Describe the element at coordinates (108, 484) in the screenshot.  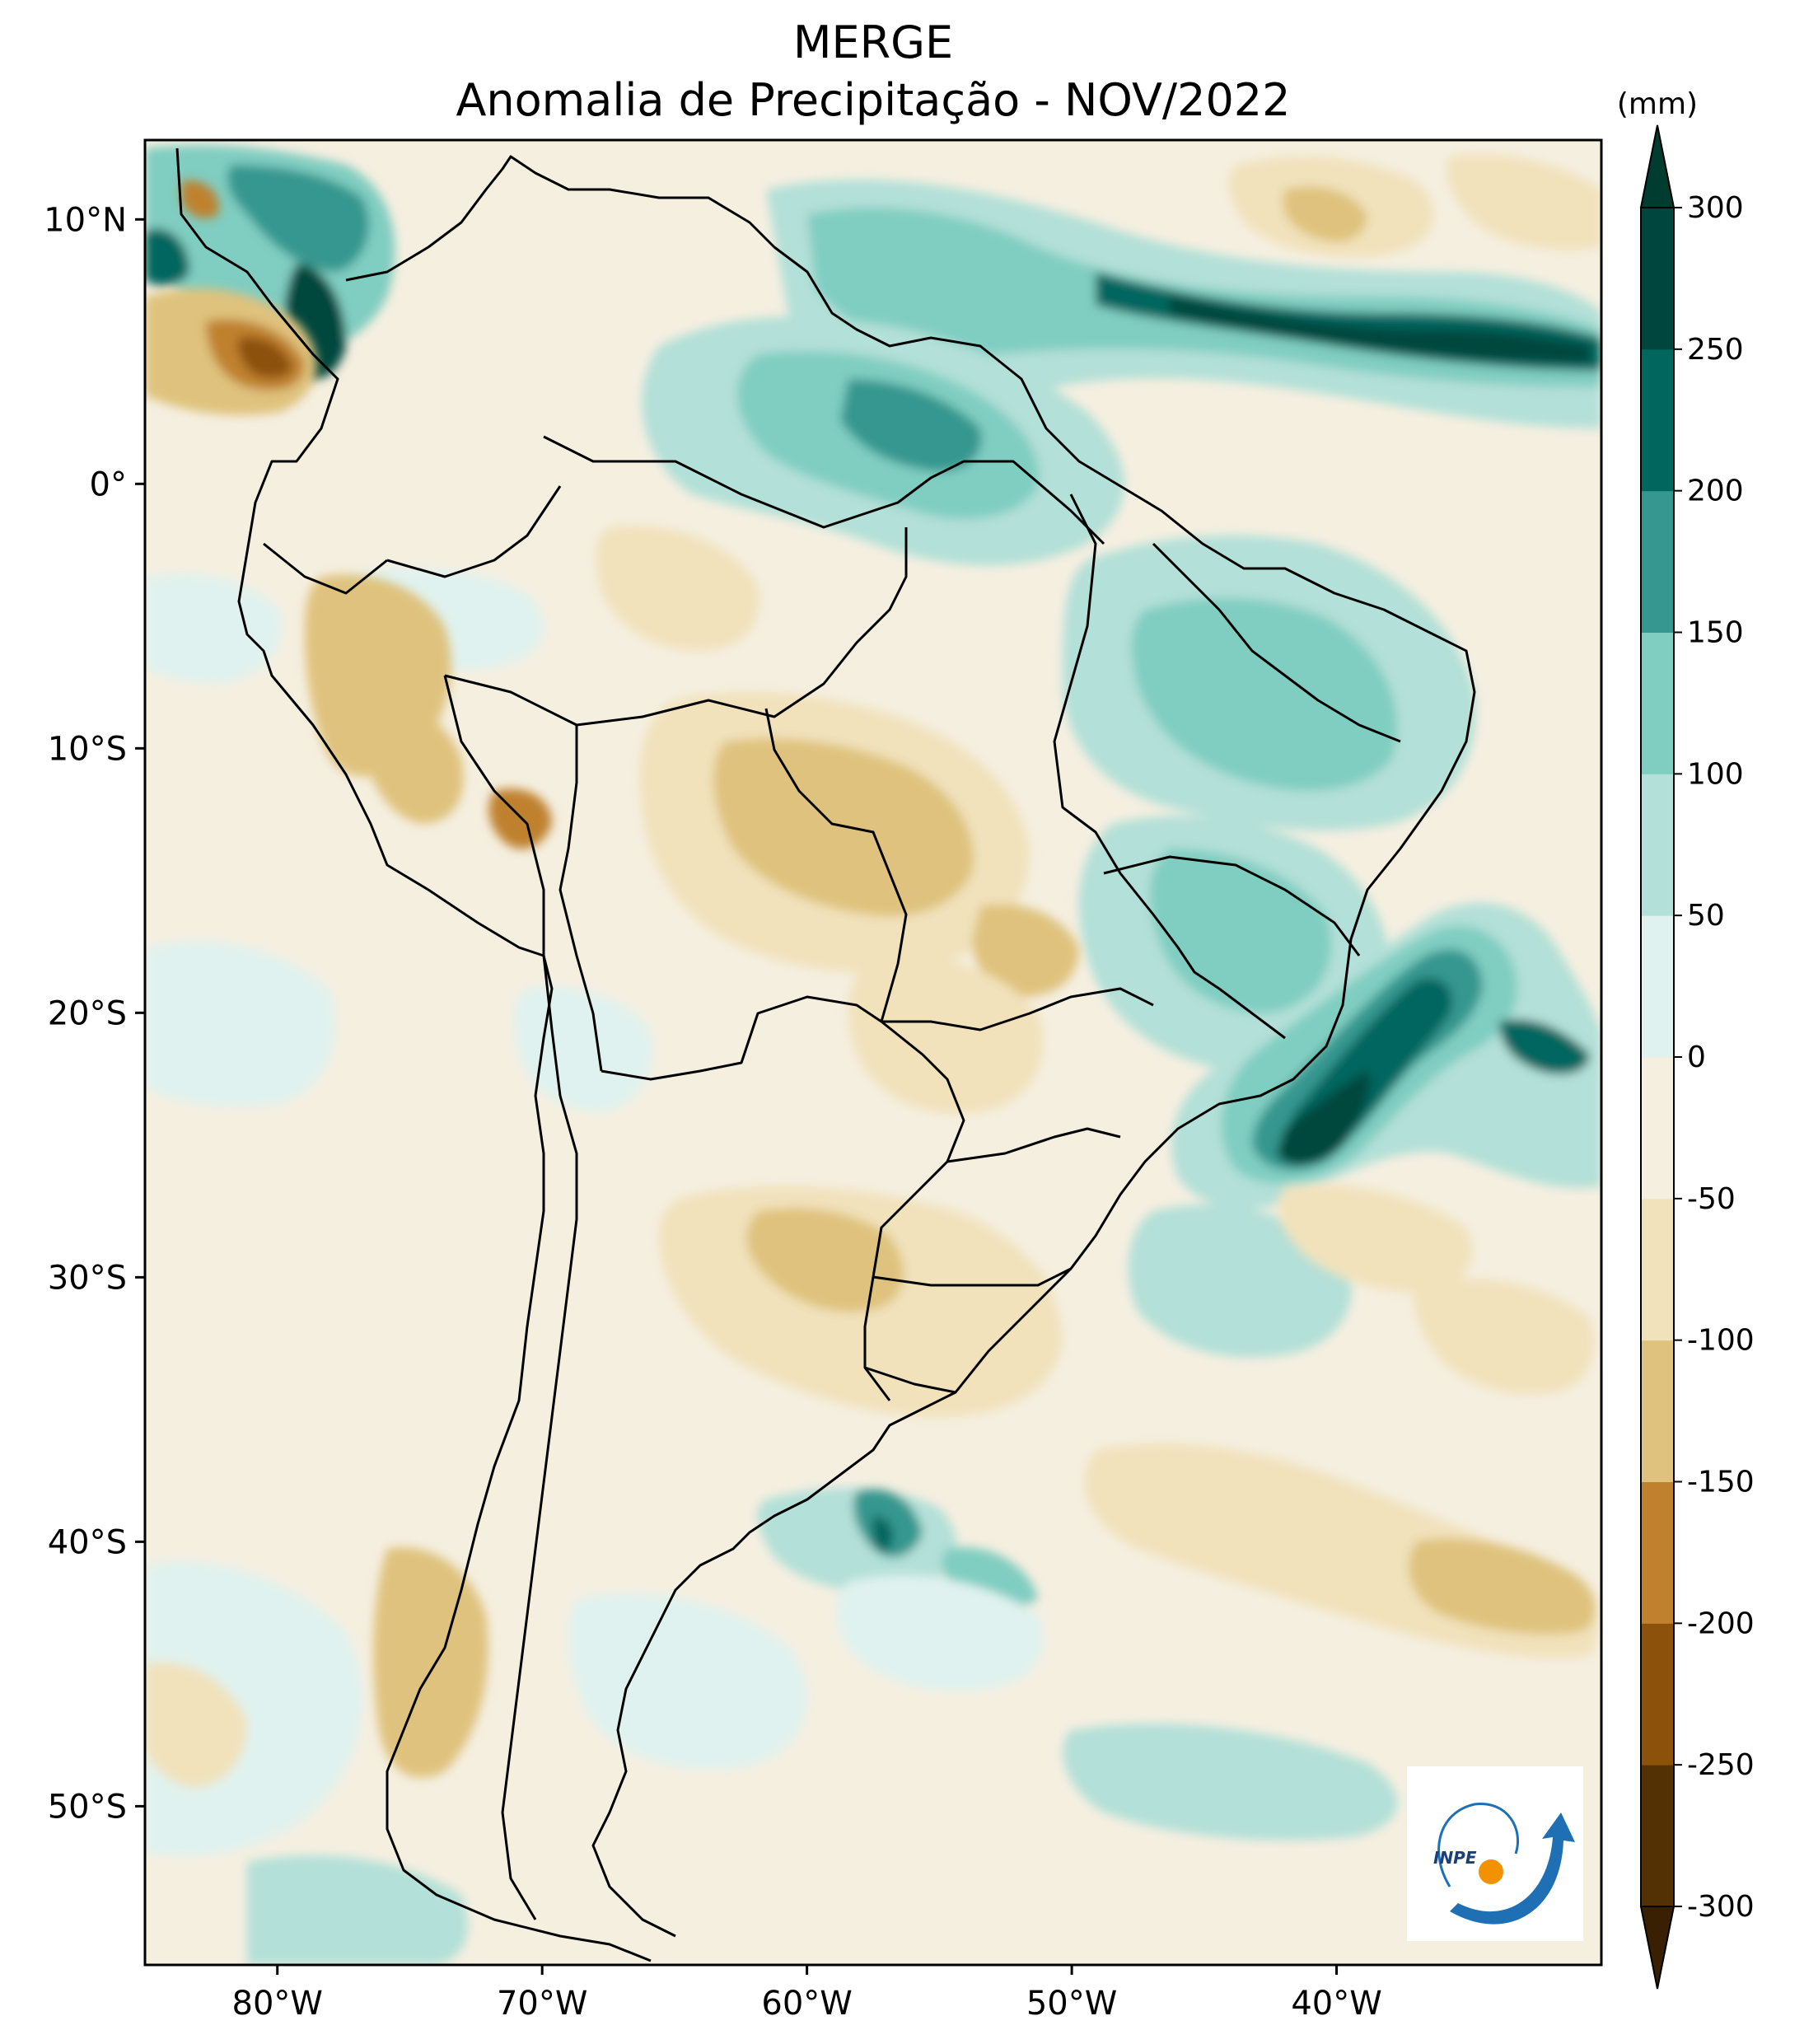
I see `lat-tick-label: 0°` at that location.